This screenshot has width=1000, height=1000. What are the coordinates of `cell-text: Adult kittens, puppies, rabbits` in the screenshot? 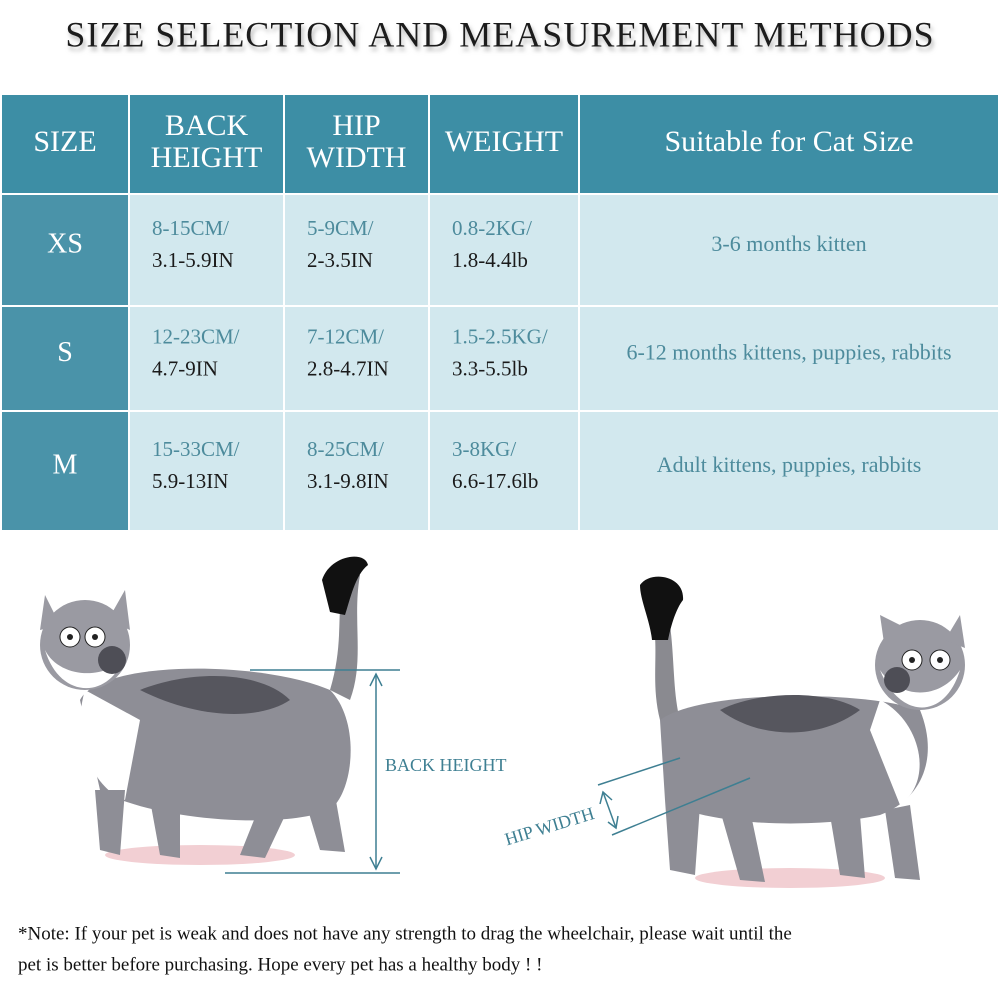 It's located at (789, 464).